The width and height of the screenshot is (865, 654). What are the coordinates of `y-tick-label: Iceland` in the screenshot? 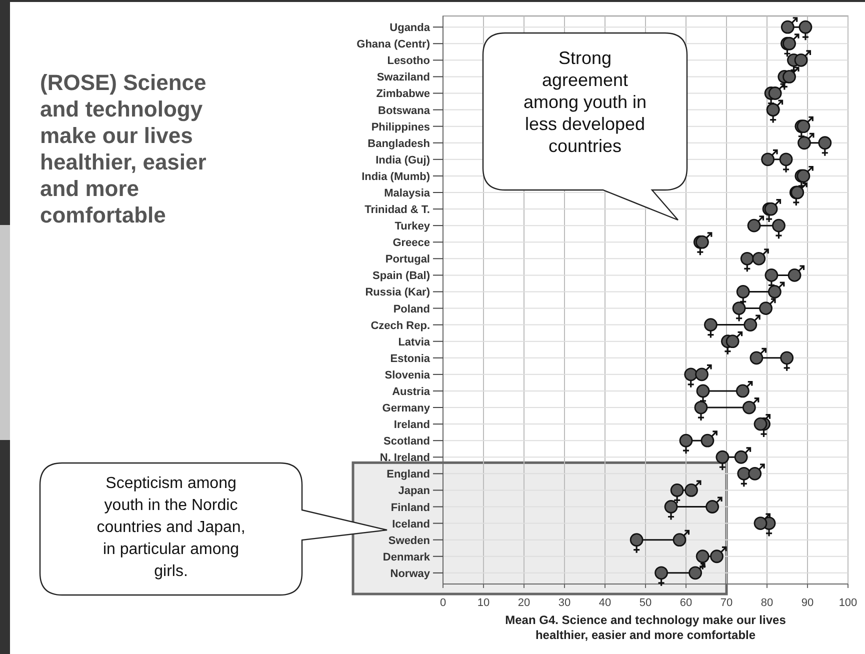 It's located at (411, 524).